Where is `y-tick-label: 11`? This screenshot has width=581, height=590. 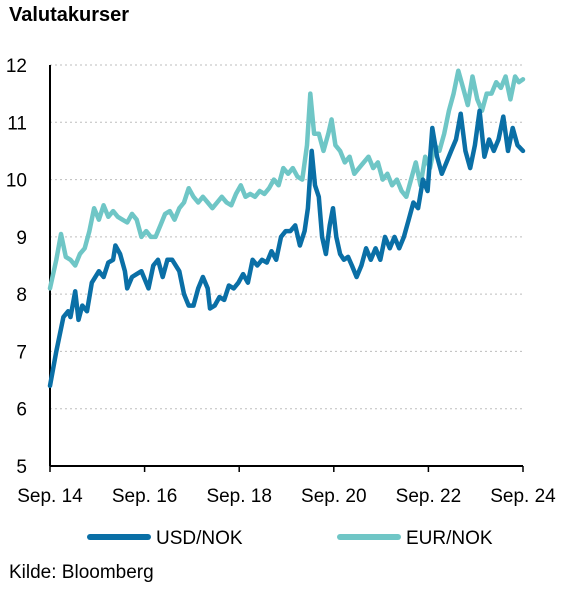 y-tick-label: 11 is located at coordinates (17, 123).